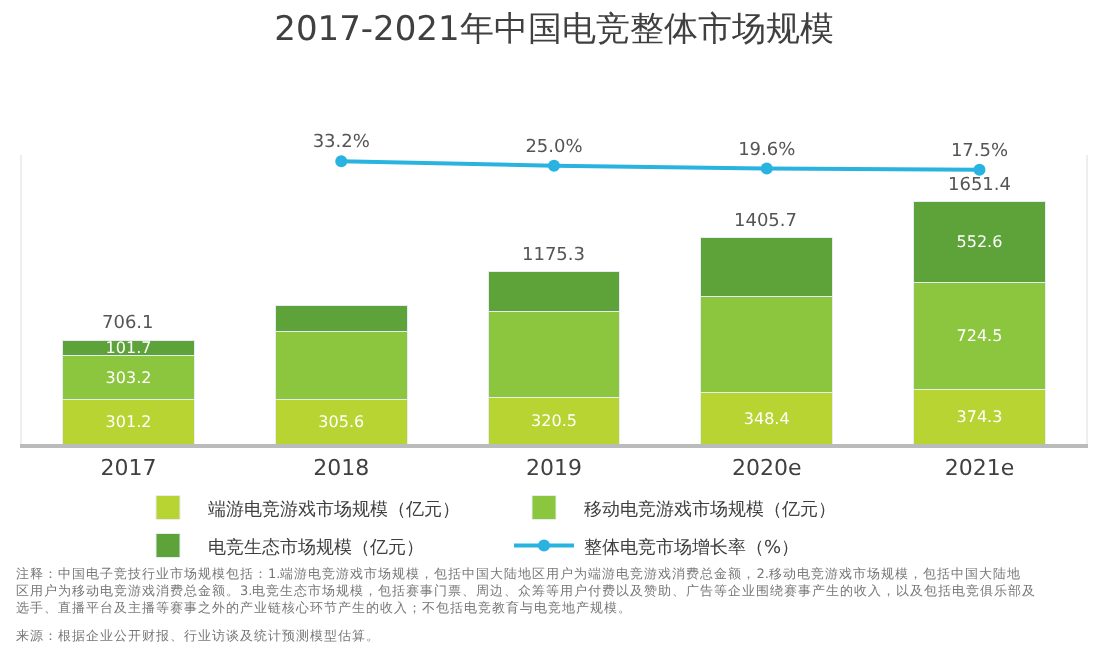 This screenshot has height=660, width=1108. I want to click on chart-title: 2017-2021年中国电竞整体市场规模, so click(554, 30).